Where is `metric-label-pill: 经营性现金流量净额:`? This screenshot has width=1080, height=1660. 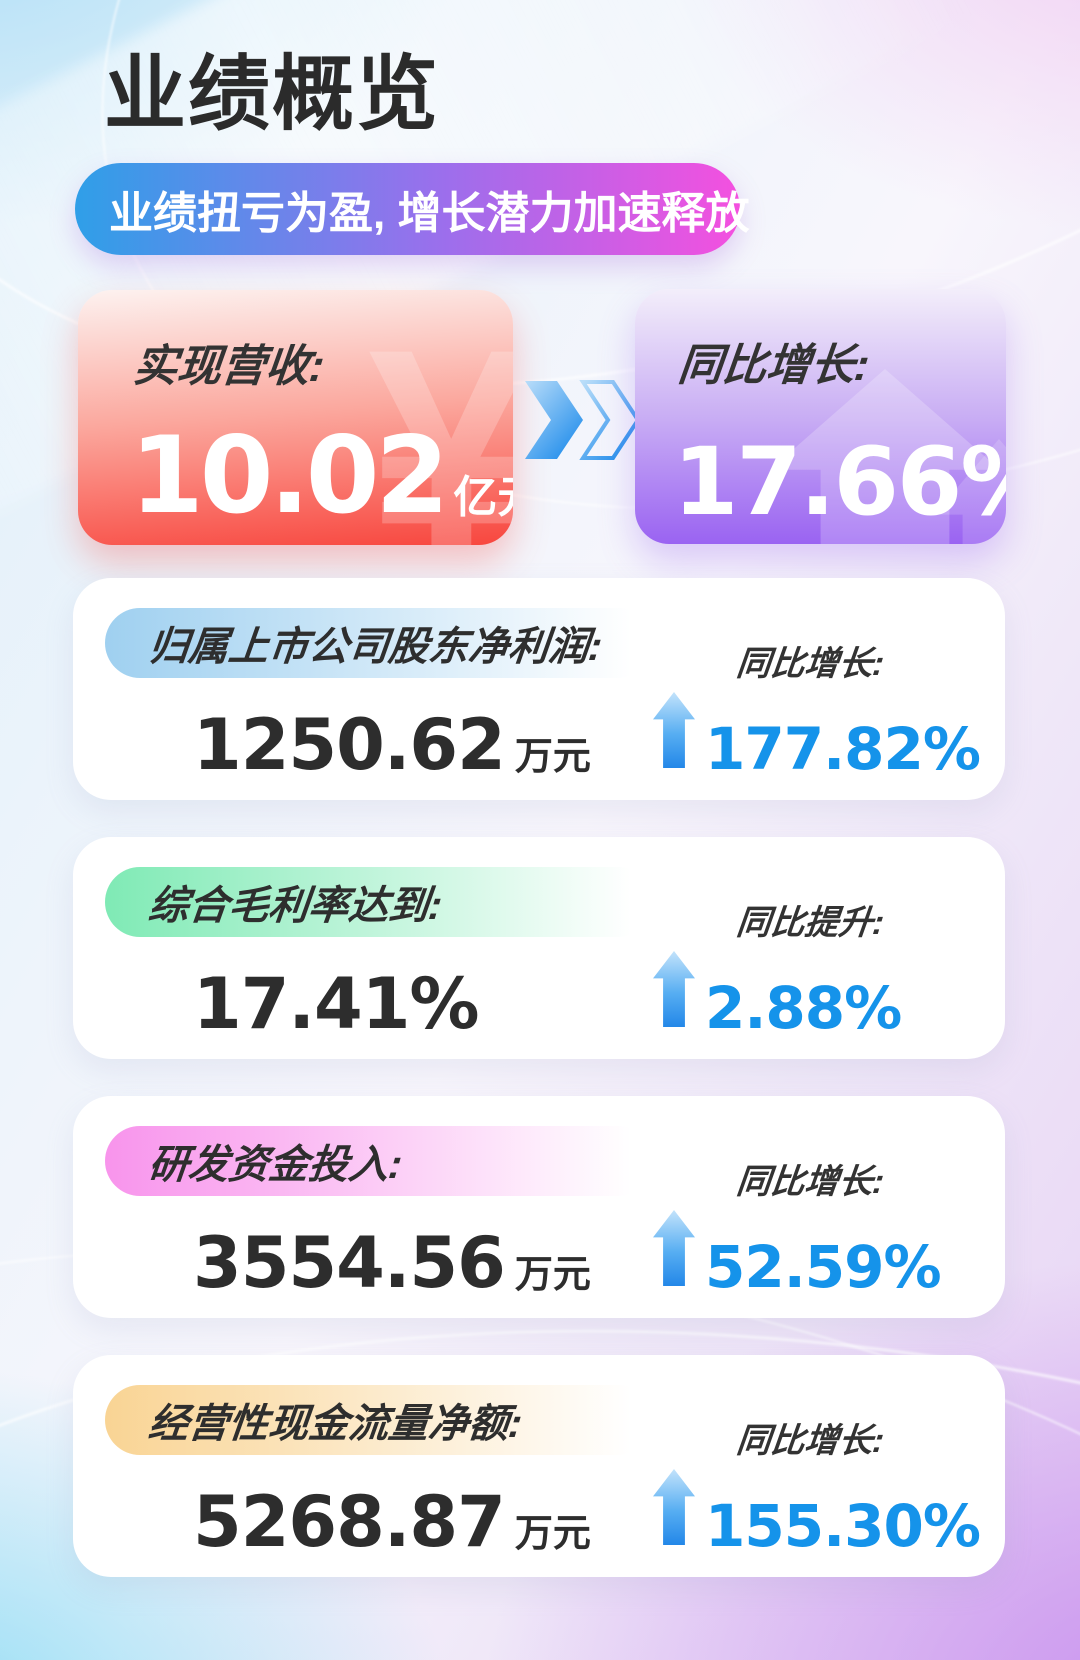 metric-label-pill: 经营性现金流量净额: is located at coordinates (379, 1420).